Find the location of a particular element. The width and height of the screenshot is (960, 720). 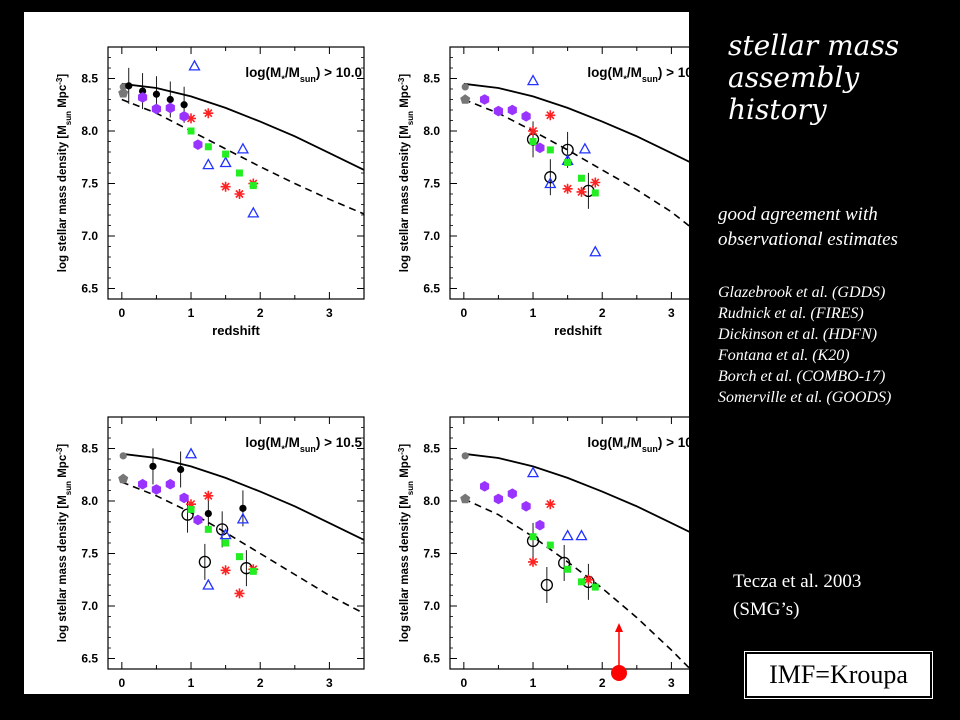

title-line: stellar mass is located at coordinates (814, 45).